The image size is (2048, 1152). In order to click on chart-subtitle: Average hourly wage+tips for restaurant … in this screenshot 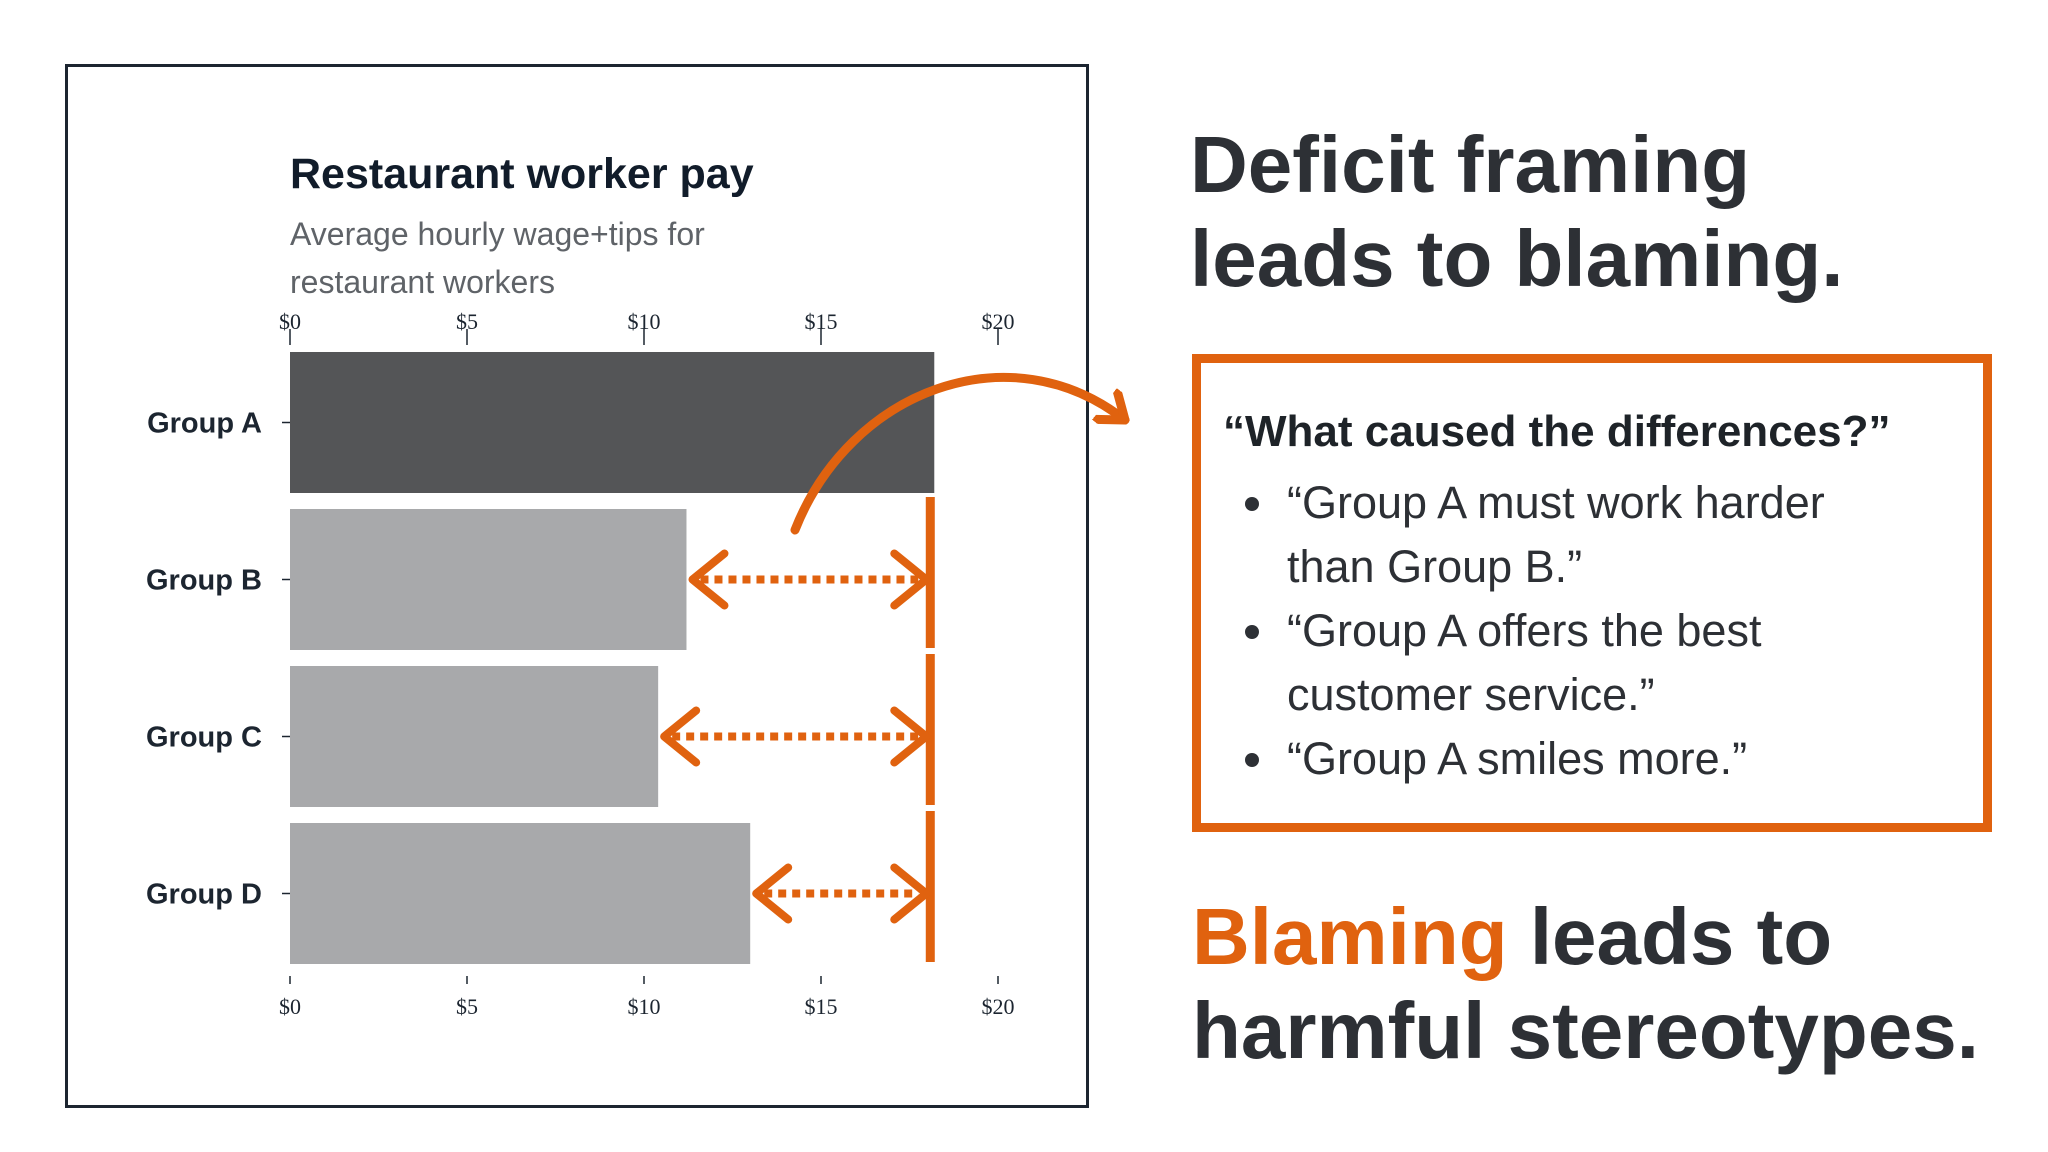, I will do `click(497, 258)`.